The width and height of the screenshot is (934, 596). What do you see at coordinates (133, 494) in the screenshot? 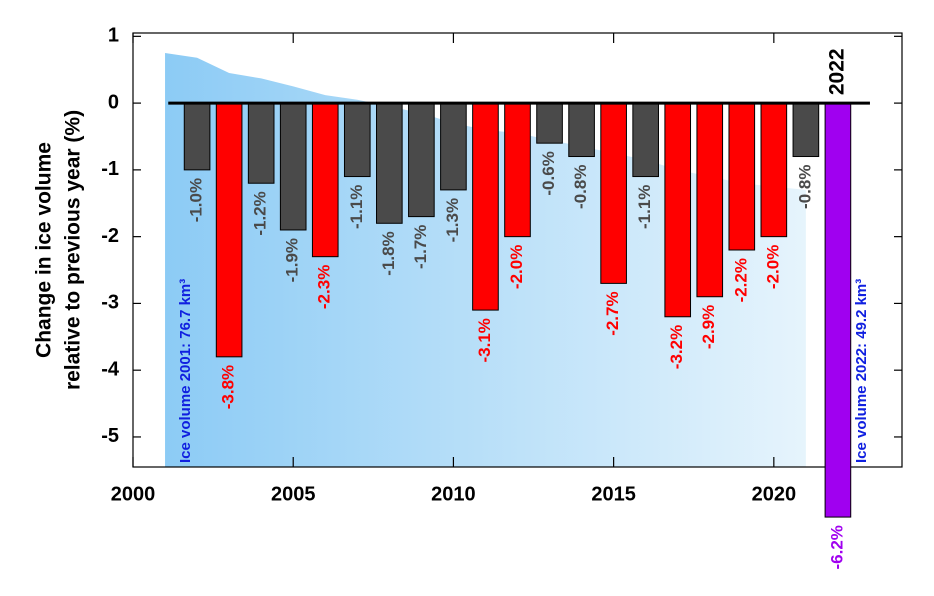
I see `x-tick-label: 2000` at bounding box center [133, 494].